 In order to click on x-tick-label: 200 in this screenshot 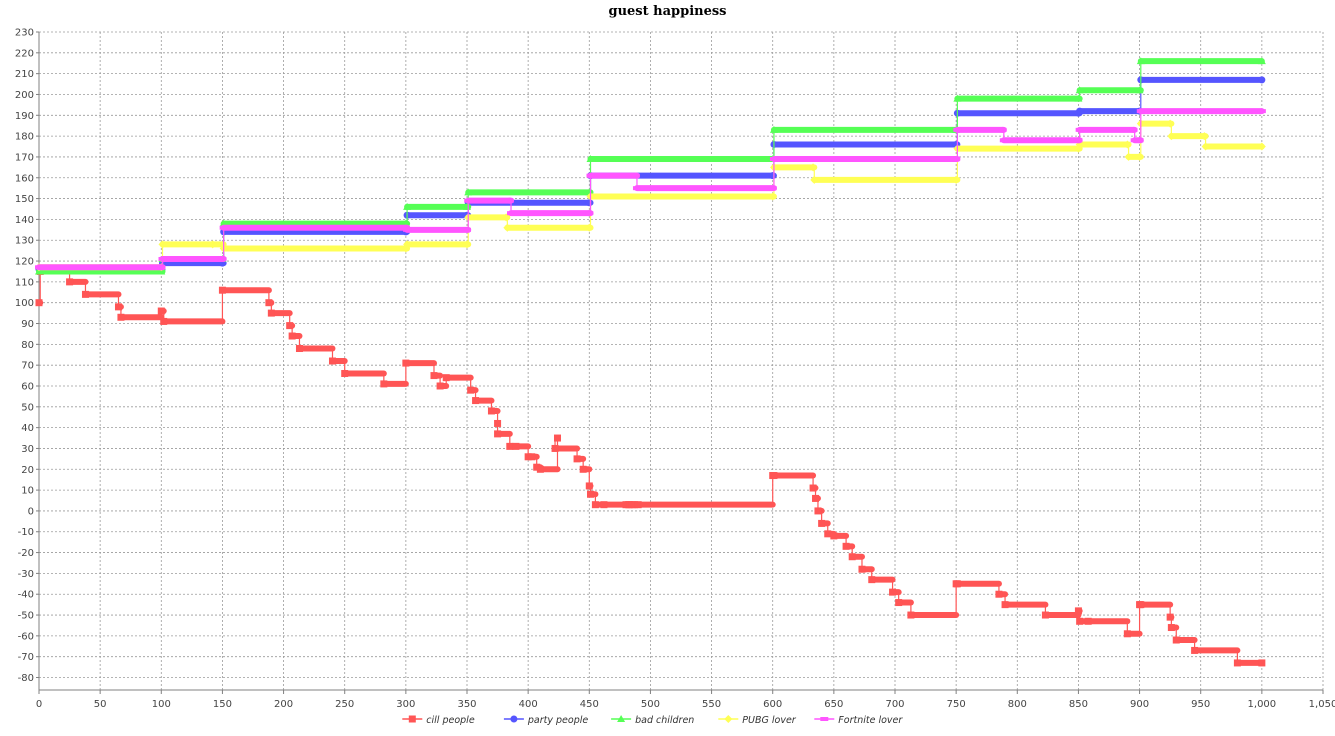, I will do `click(283, 704)`.